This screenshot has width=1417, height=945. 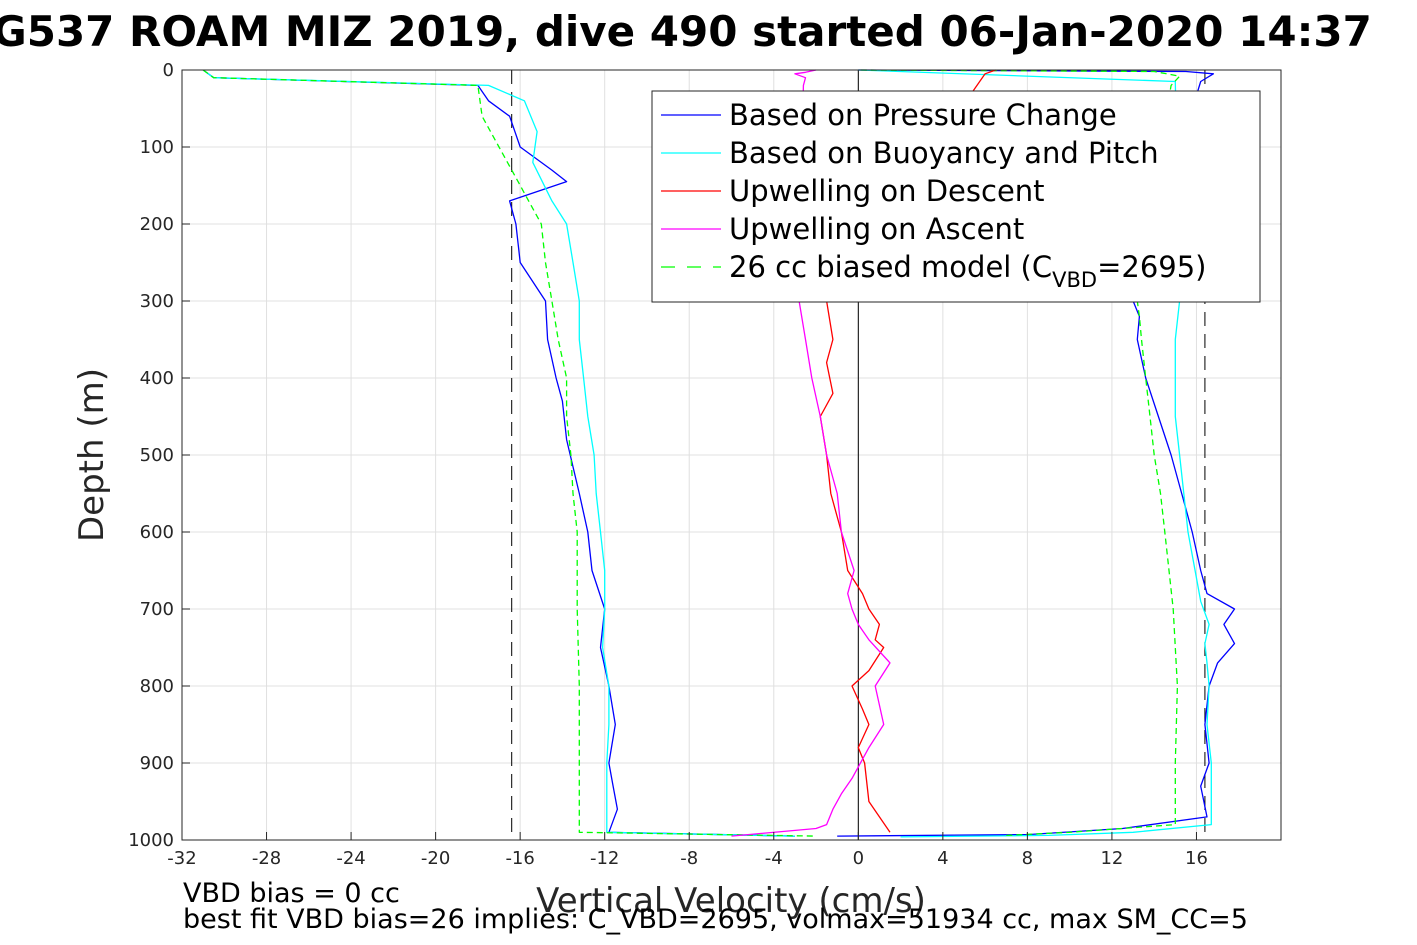 I want to click on x-tick-label: -32, so click(x=181, y=858).